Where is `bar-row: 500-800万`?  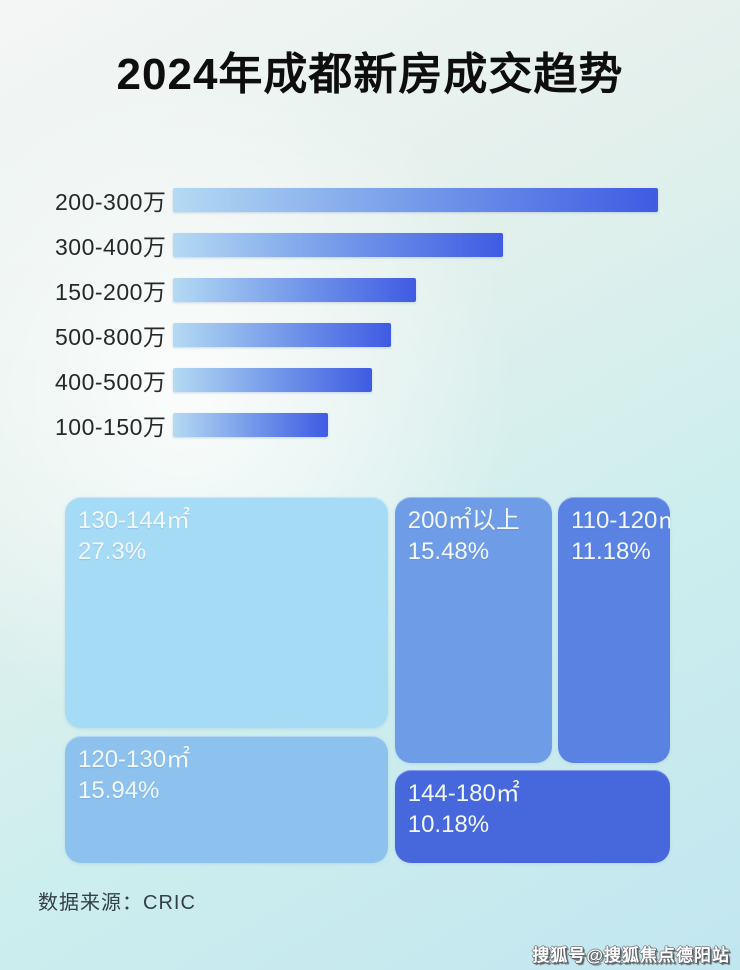
bar-row: 500-800万 is located at coordinates (356, 336).